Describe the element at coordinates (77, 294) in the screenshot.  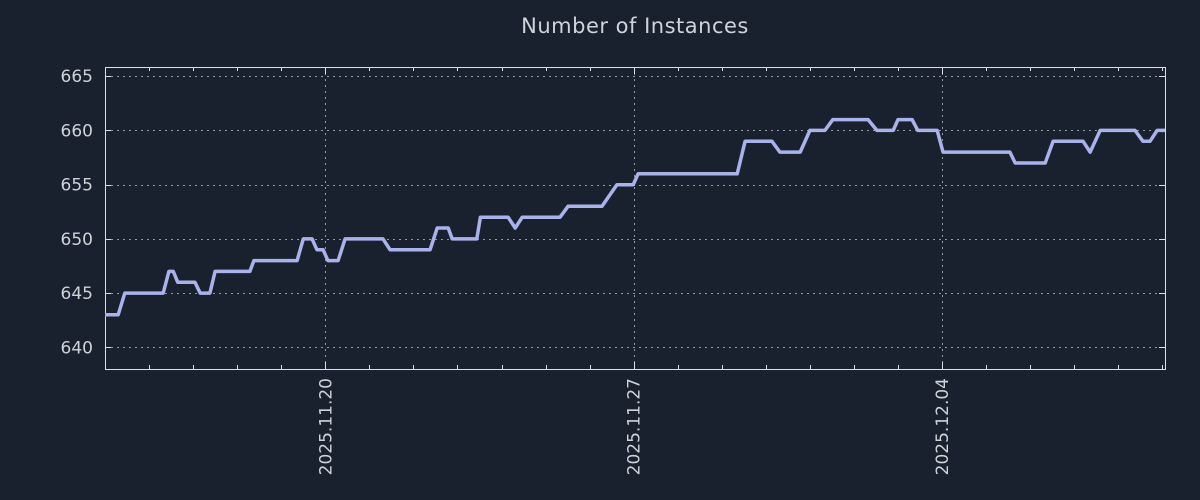
I see `y-tick-label: 645` at that location.